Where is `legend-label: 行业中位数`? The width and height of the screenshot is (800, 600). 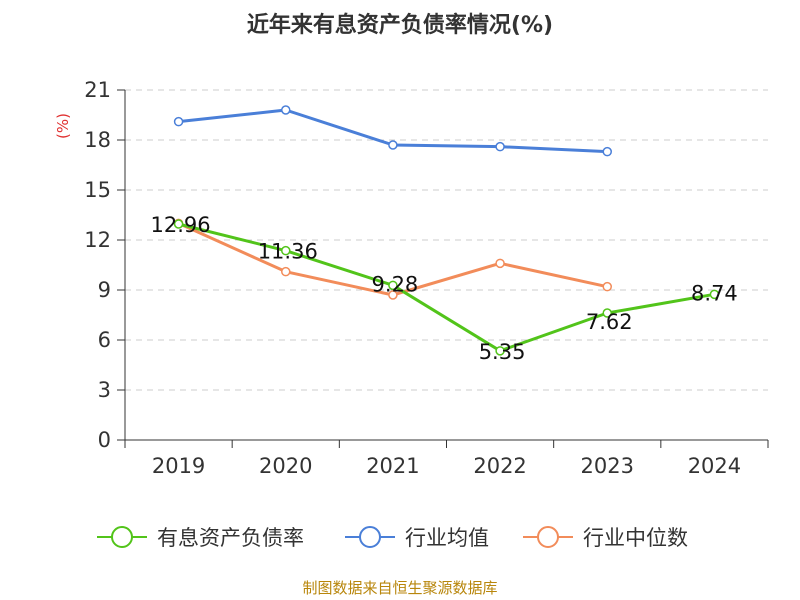 legend-label: 行业中位数 is located at coordinates (635, 538).